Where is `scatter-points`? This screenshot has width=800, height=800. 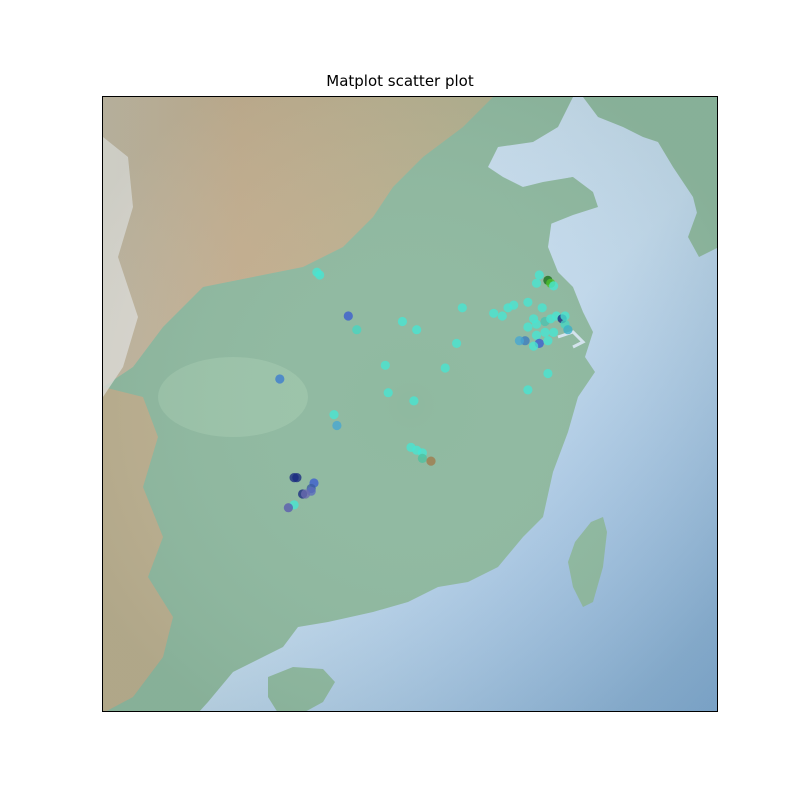 scatter-points is located at coordinates (424, 390).